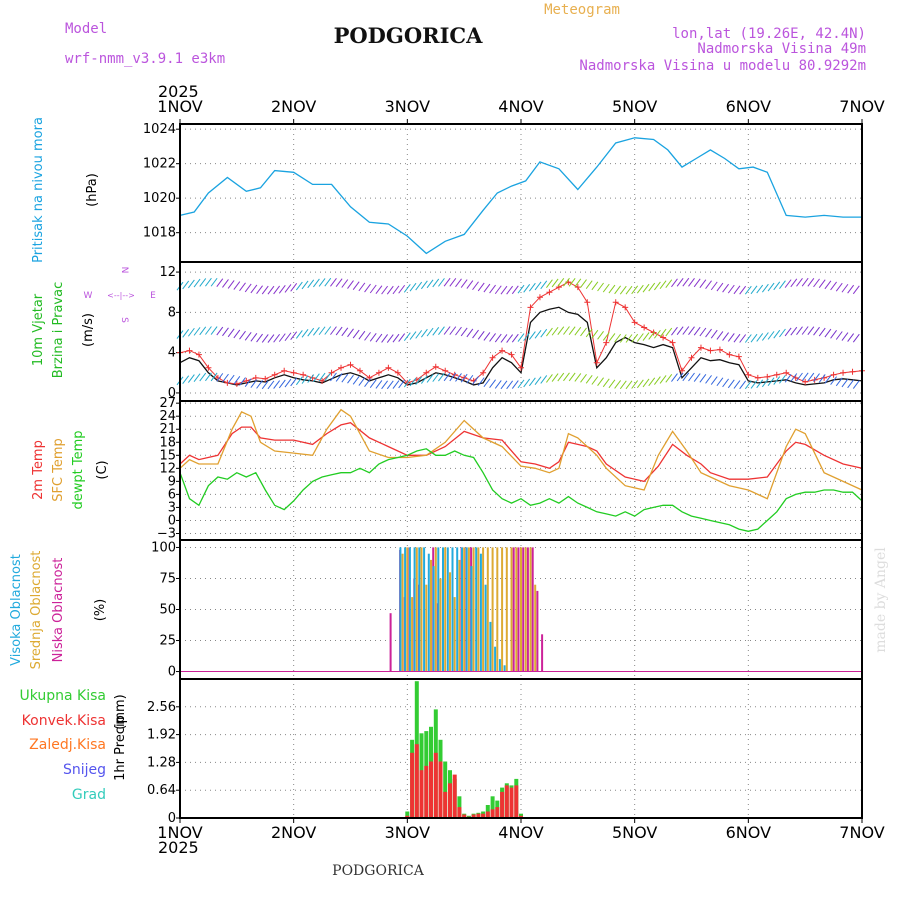 The width and height of the screenshot is (900, 900). What do you see at coordinates (520, 832) in the screenshot?
I see `x-day-label-bottom: 4NOV` at bounding box center [520, 832].